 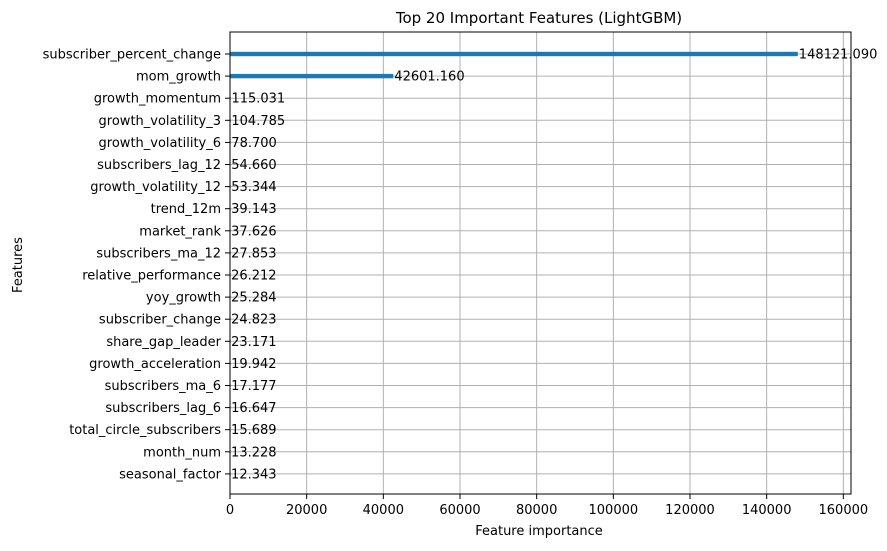 I want to click on data-label: 37.626, so click(x=254, y=231).